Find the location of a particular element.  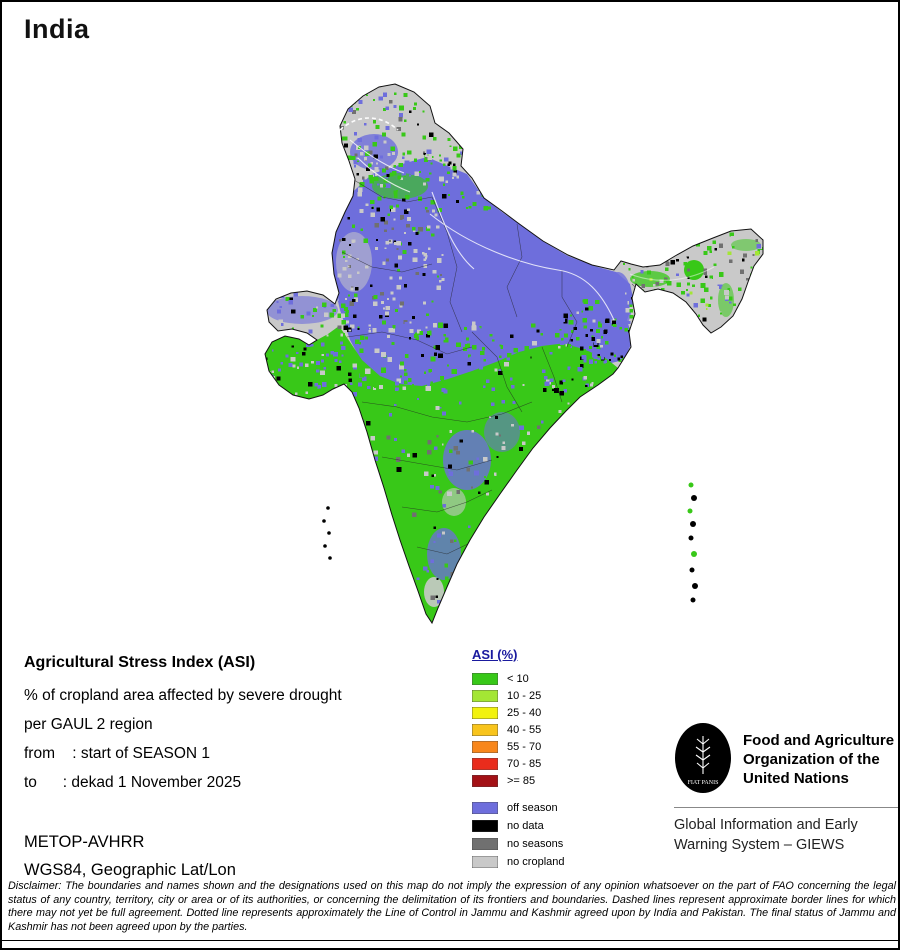

legend-label: no seasons is located at coordinates (535, 844).